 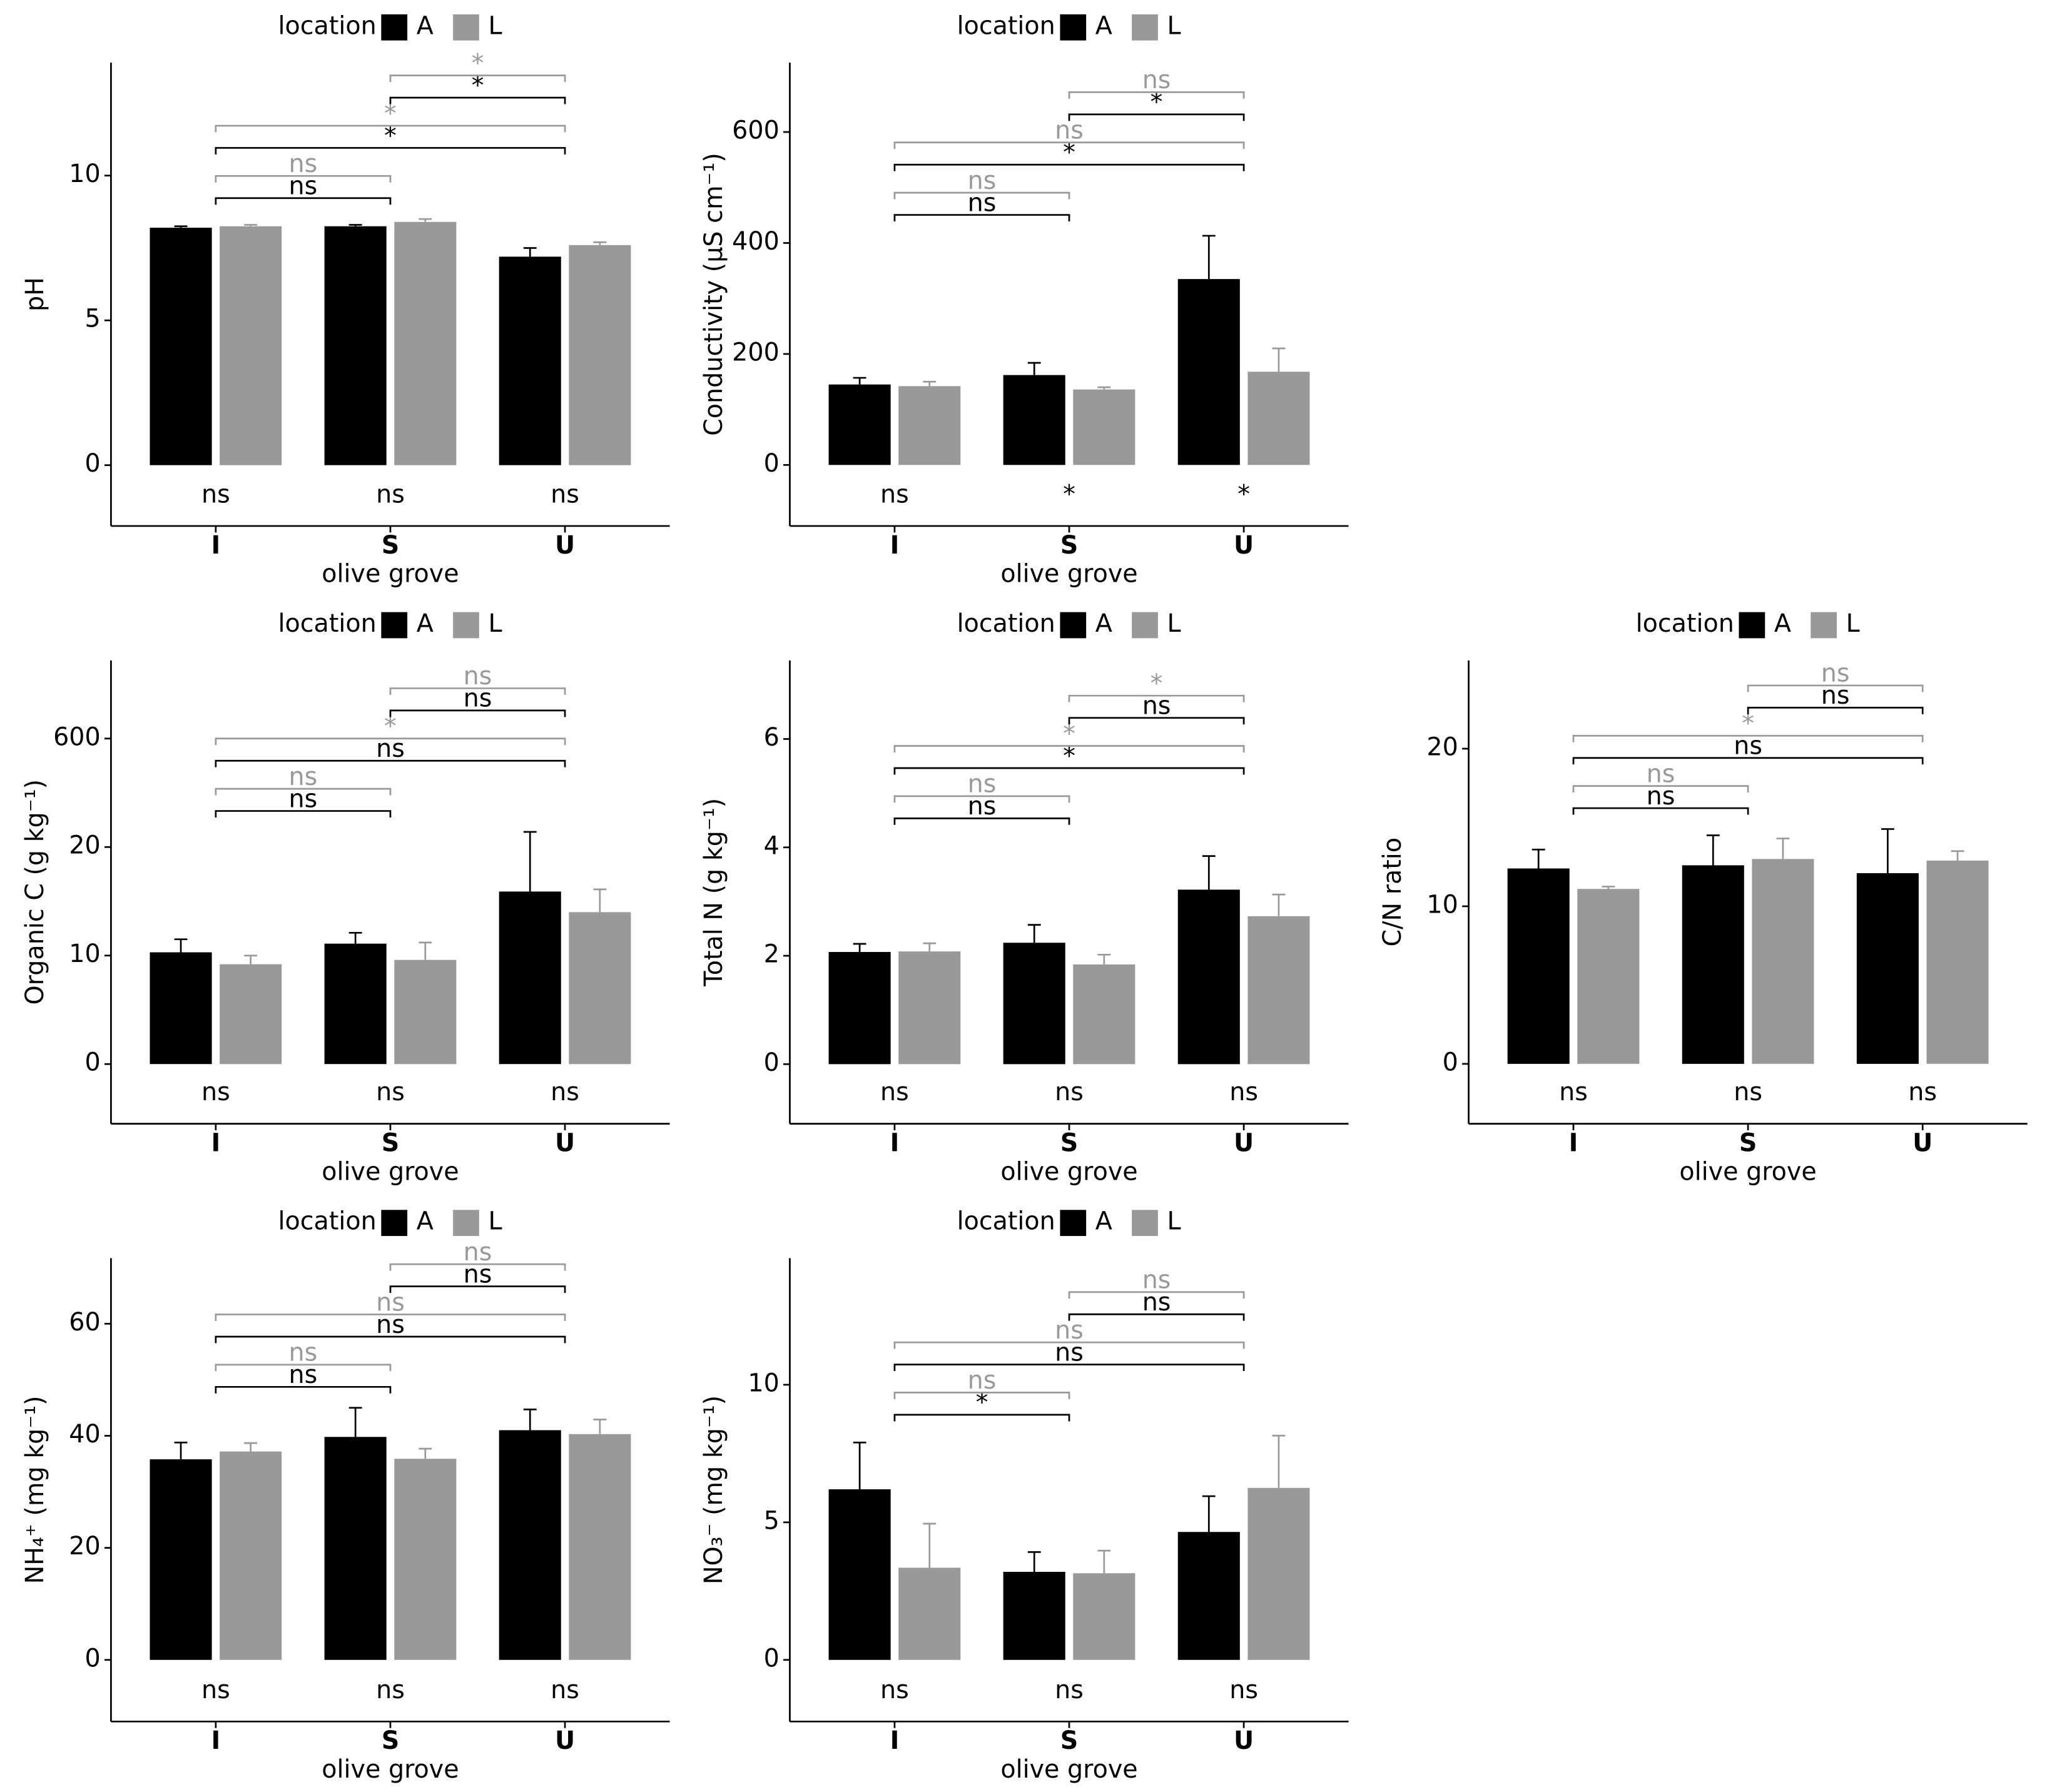 What do you see at coordinates (35, 294) in the screenshot?
I see `y-axis-label: pH` at bounding box center [35, 294].